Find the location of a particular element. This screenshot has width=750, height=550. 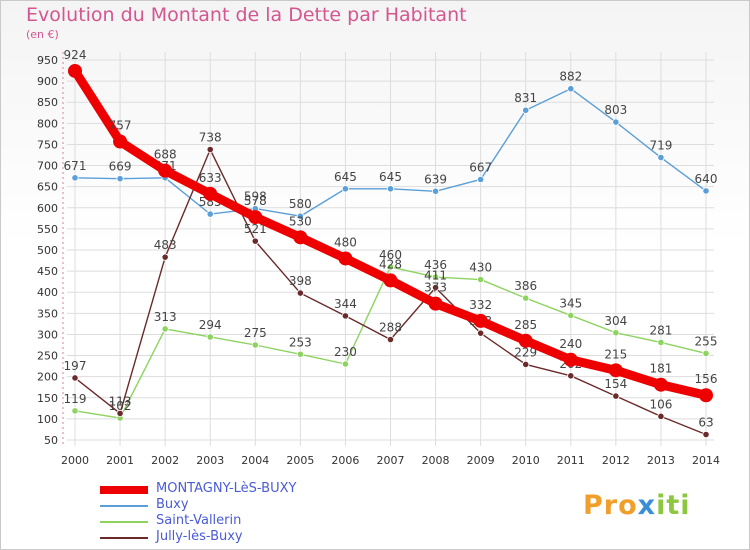

y-tick-label: 800 is located at coordinates (47, 123).